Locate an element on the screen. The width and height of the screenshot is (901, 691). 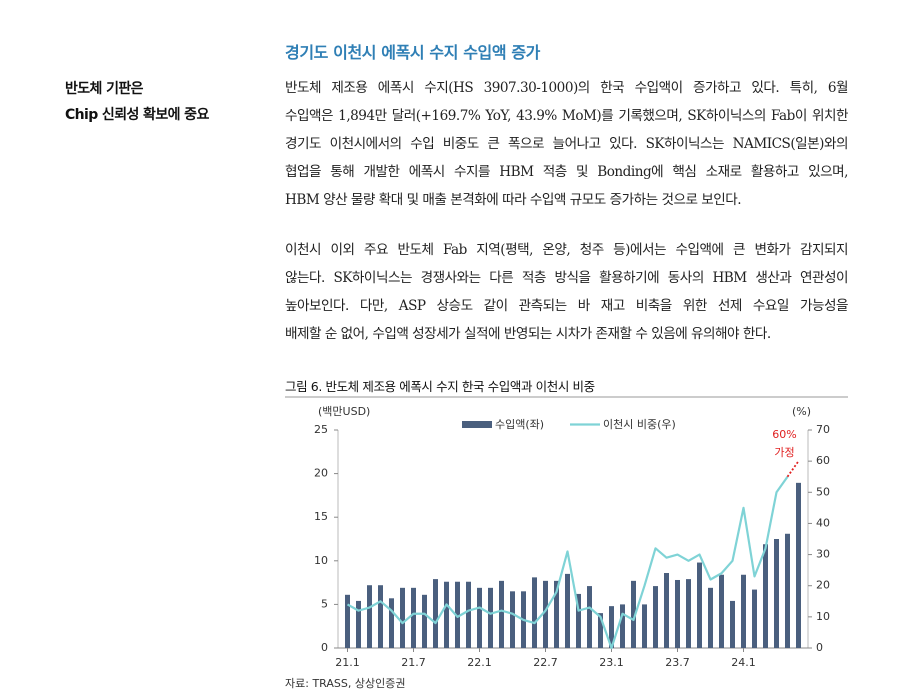
x-tick-label: 23.1 is located at coordinates (611, 662).